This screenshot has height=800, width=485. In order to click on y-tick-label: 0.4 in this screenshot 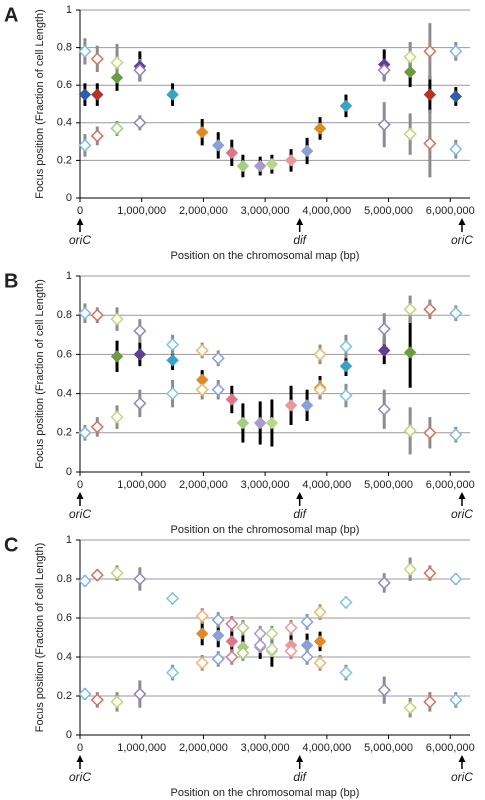, I will do `click(64, 657)`.